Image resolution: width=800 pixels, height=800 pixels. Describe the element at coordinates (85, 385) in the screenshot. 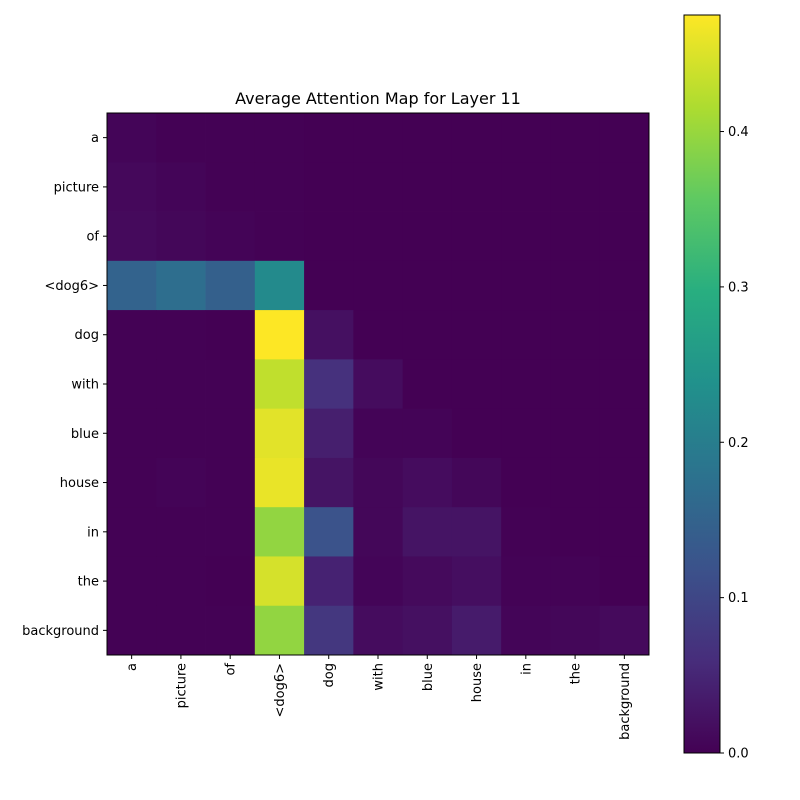

I see `y-tick-label: with` at that location.